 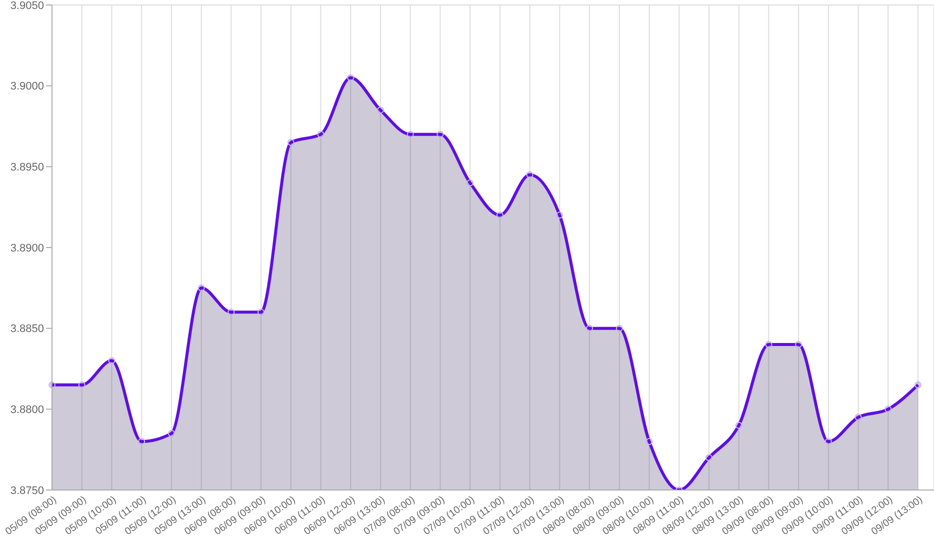 I want to click on y-tick-label: 3.8900, so click(x=27, y=248).